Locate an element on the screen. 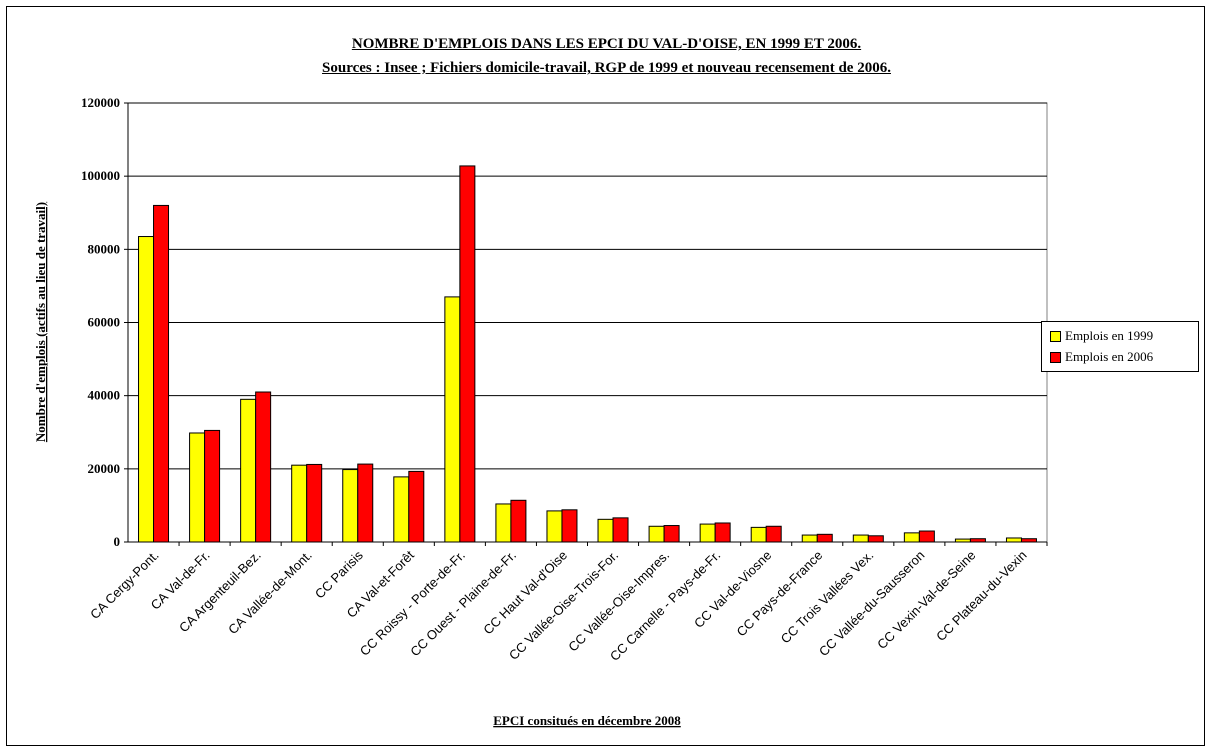  y-tick-label: 60000 is located at coordinates (104, 322).